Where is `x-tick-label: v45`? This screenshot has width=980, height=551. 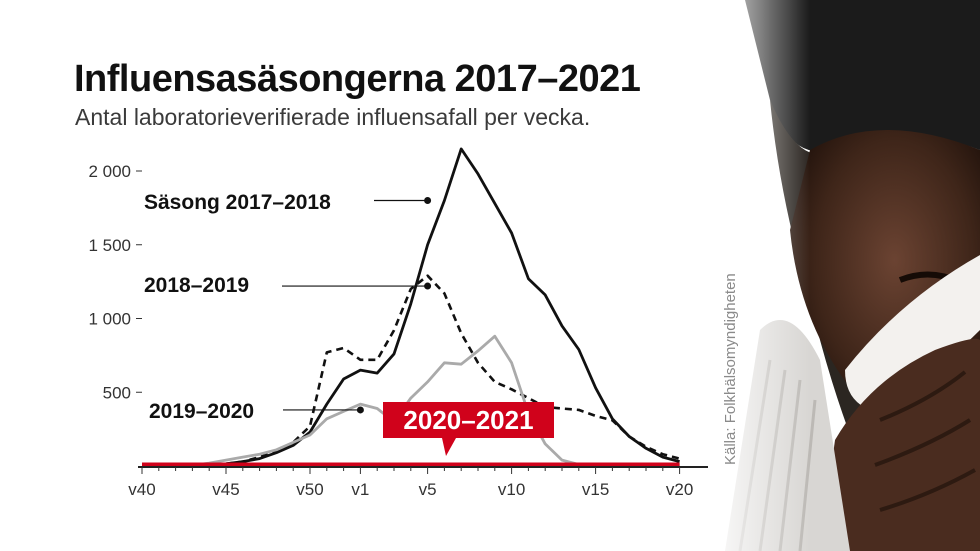 x-tick-label: v45 is located at coordinates (225, 489).